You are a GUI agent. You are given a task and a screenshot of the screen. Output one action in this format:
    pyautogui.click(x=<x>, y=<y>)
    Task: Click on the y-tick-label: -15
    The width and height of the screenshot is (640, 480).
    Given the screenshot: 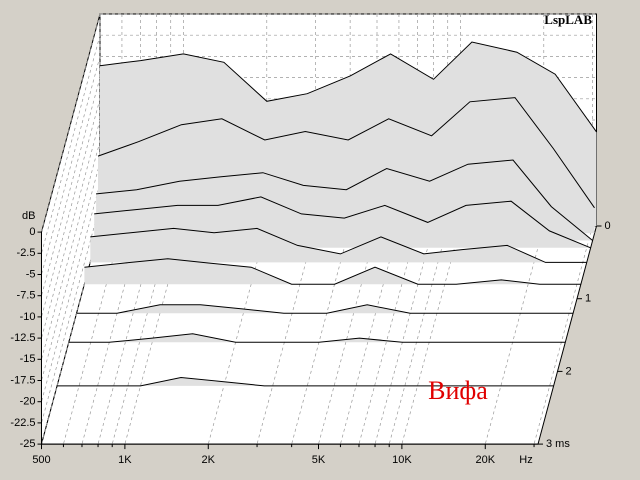 What is the action you would take?
    pyautogui.click(x=28, y=359)
    